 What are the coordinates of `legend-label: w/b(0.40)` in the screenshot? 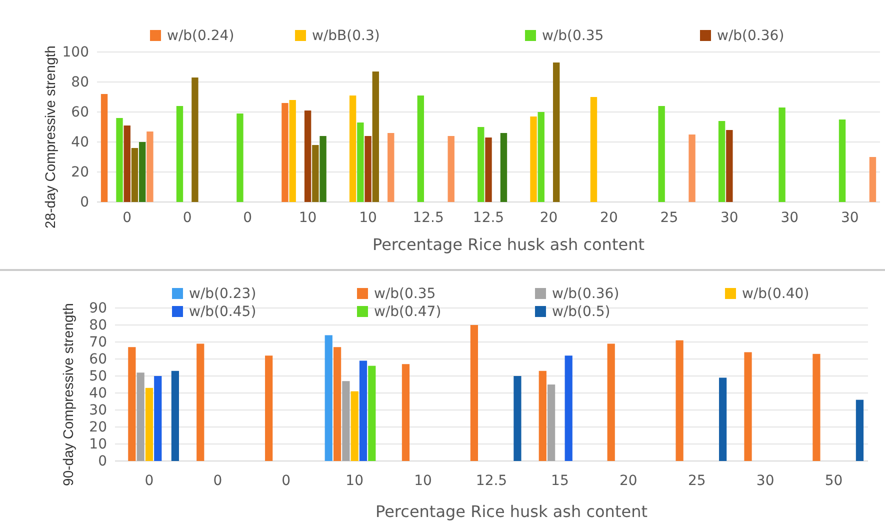 It's located at (776, 294).